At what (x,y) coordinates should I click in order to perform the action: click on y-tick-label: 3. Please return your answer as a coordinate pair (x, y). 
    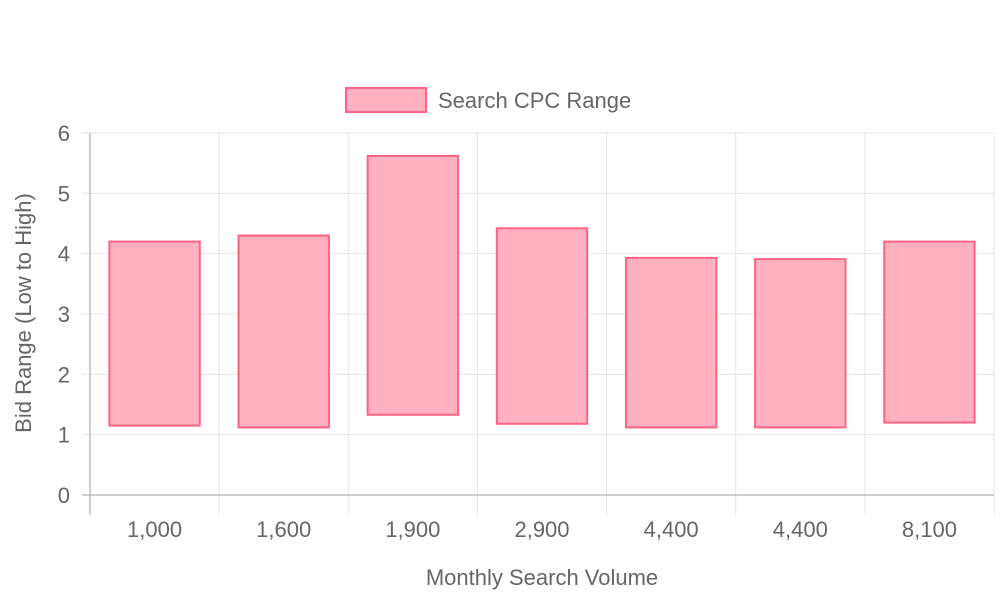
    Looking at the image, I should click on (64, 314).